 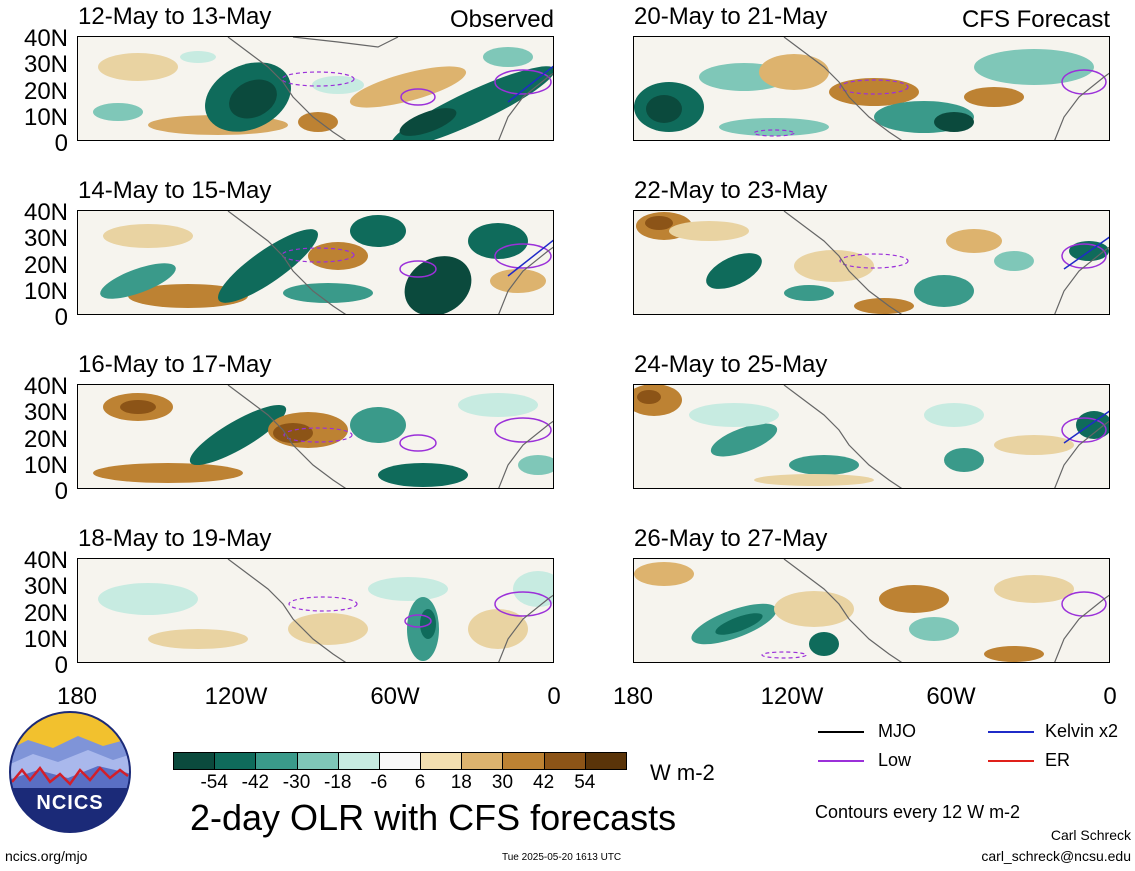 I want to click on panel-title: 16-May to 17-May, so click(x=175, y=364).